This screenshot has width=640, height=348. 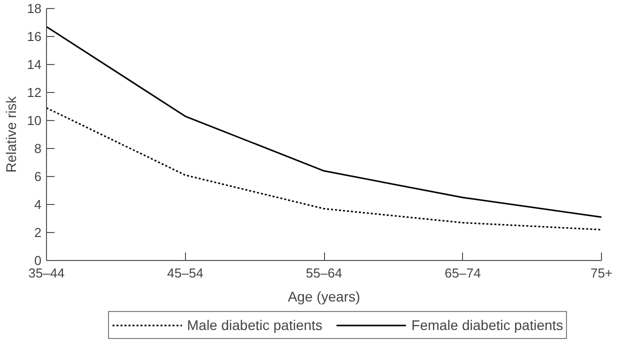 I want to click on y-tick-label: 18, so click(x=34, y=8).